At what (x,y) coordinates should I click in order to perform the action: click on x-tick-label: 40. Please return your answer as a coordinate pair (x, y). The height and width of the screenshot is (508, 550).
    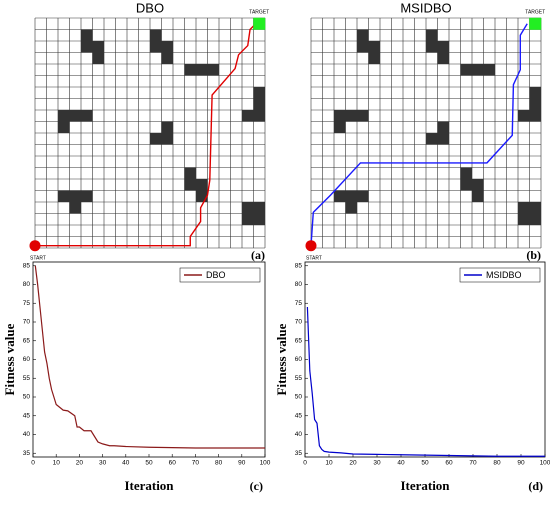
    Looking at the image, I should click on (126, 463).